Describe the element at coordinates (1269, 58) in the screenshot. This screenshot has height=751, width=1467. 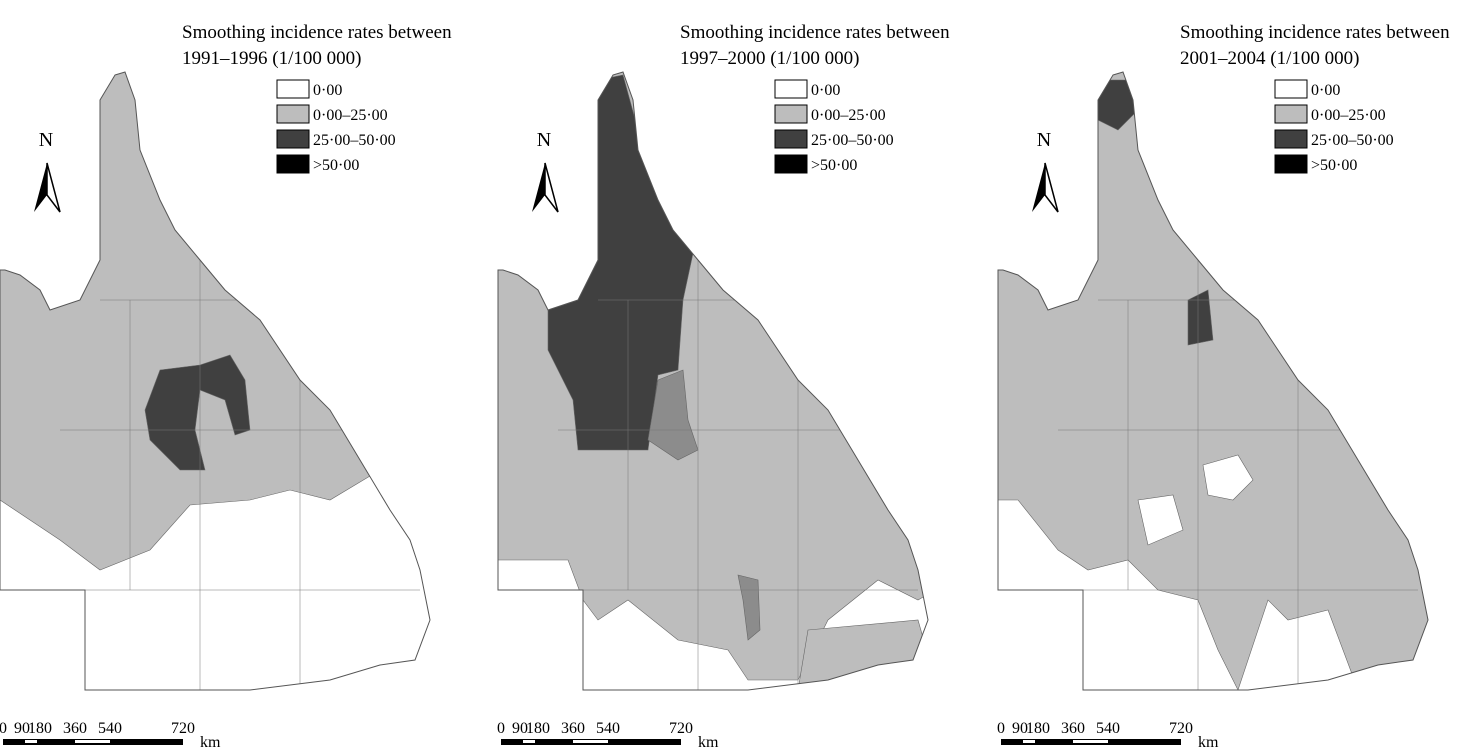
I see `map-title: 2001–2004 (1/100 000)` at that location.